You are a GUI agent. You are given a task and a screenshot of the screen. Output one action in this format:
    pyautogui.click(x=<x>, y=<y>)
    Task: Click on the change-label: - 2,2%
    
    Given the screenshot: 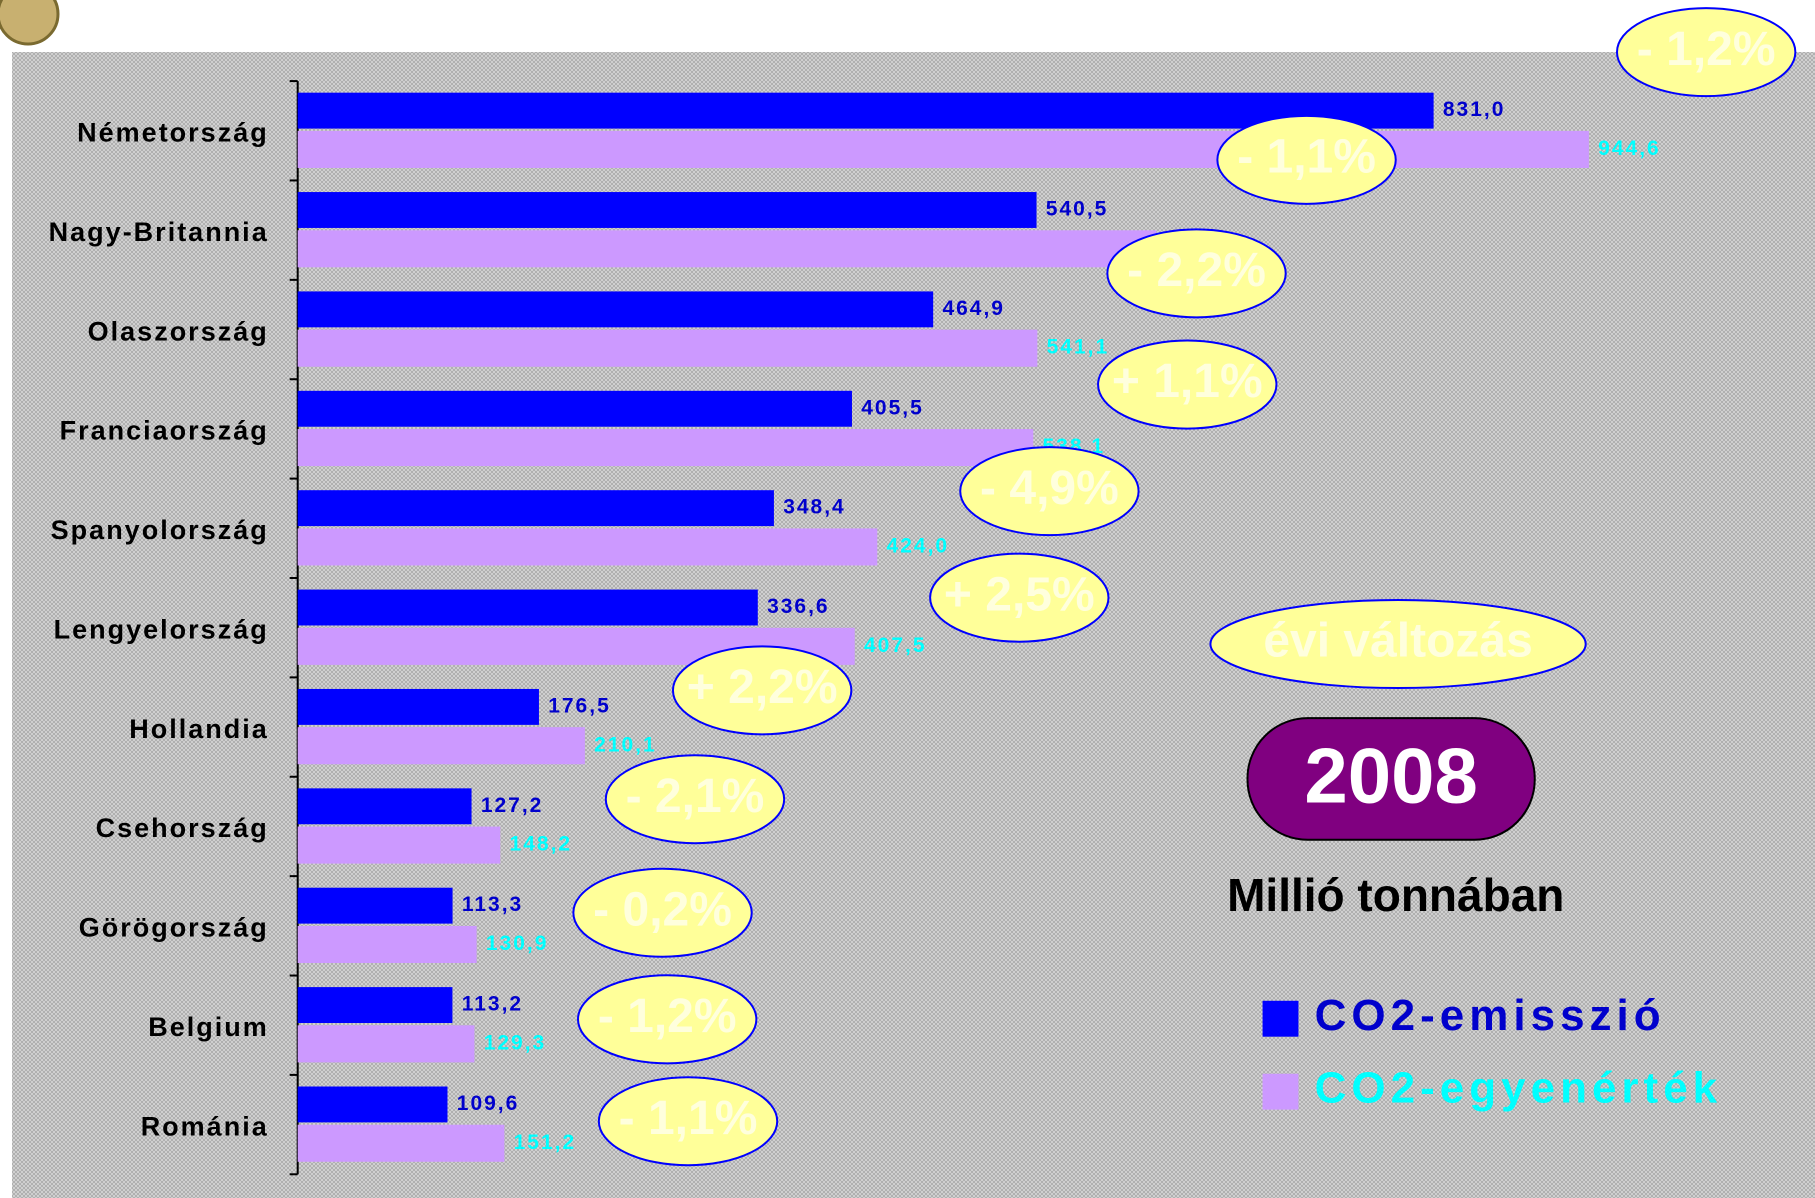 What is the action you would take?
    pyautogui.click(x=1196, y=270)
    